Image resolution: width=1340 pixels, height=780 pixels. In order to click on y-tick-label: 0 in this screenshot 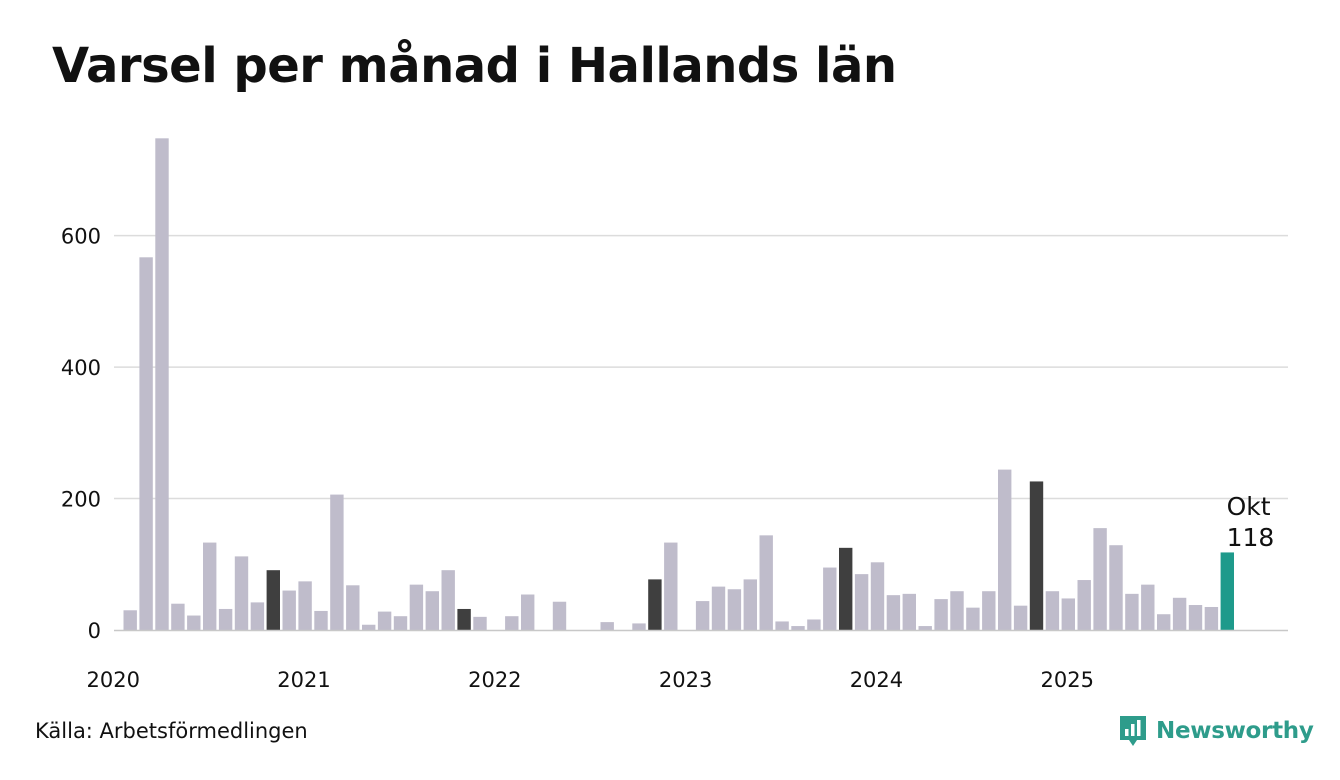, I will do `click(94, 631)`.